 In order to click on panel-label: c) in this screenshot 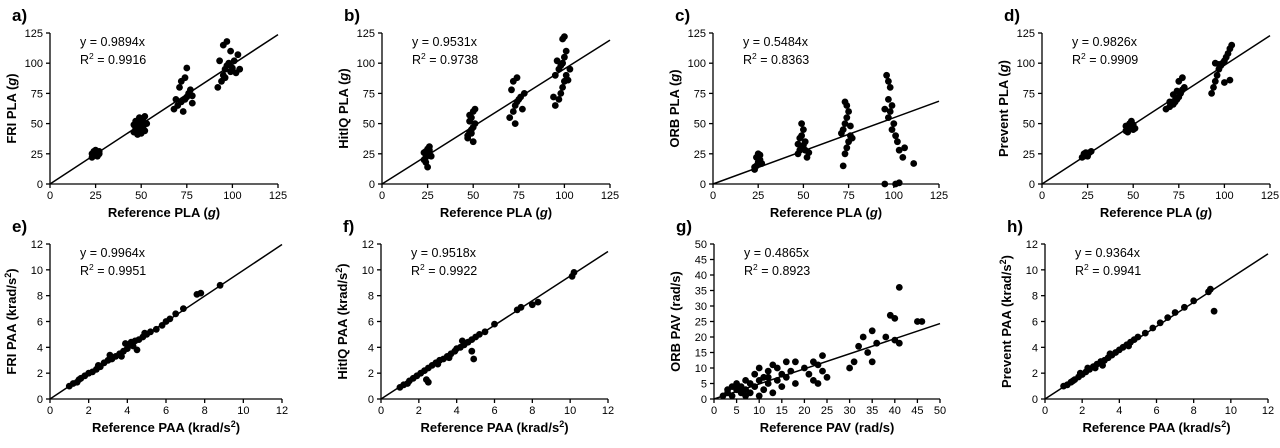, I will do `click(682, 15)`.